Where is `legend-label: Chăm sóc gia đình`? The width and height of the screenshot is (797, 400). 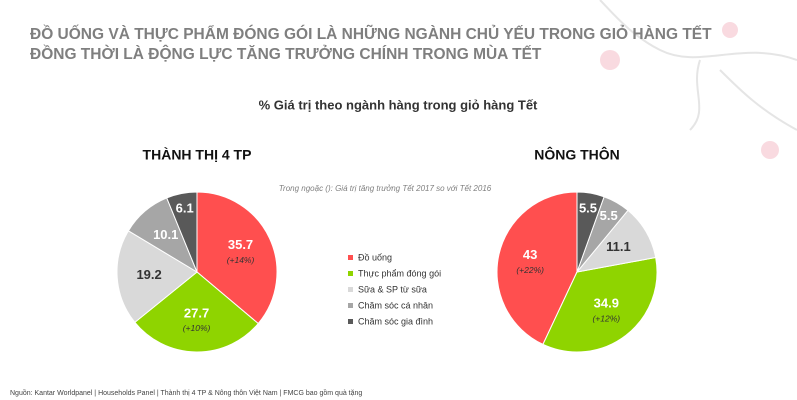 legend-label: Chăm sóc gia đình is located at coordinates (395, 321).